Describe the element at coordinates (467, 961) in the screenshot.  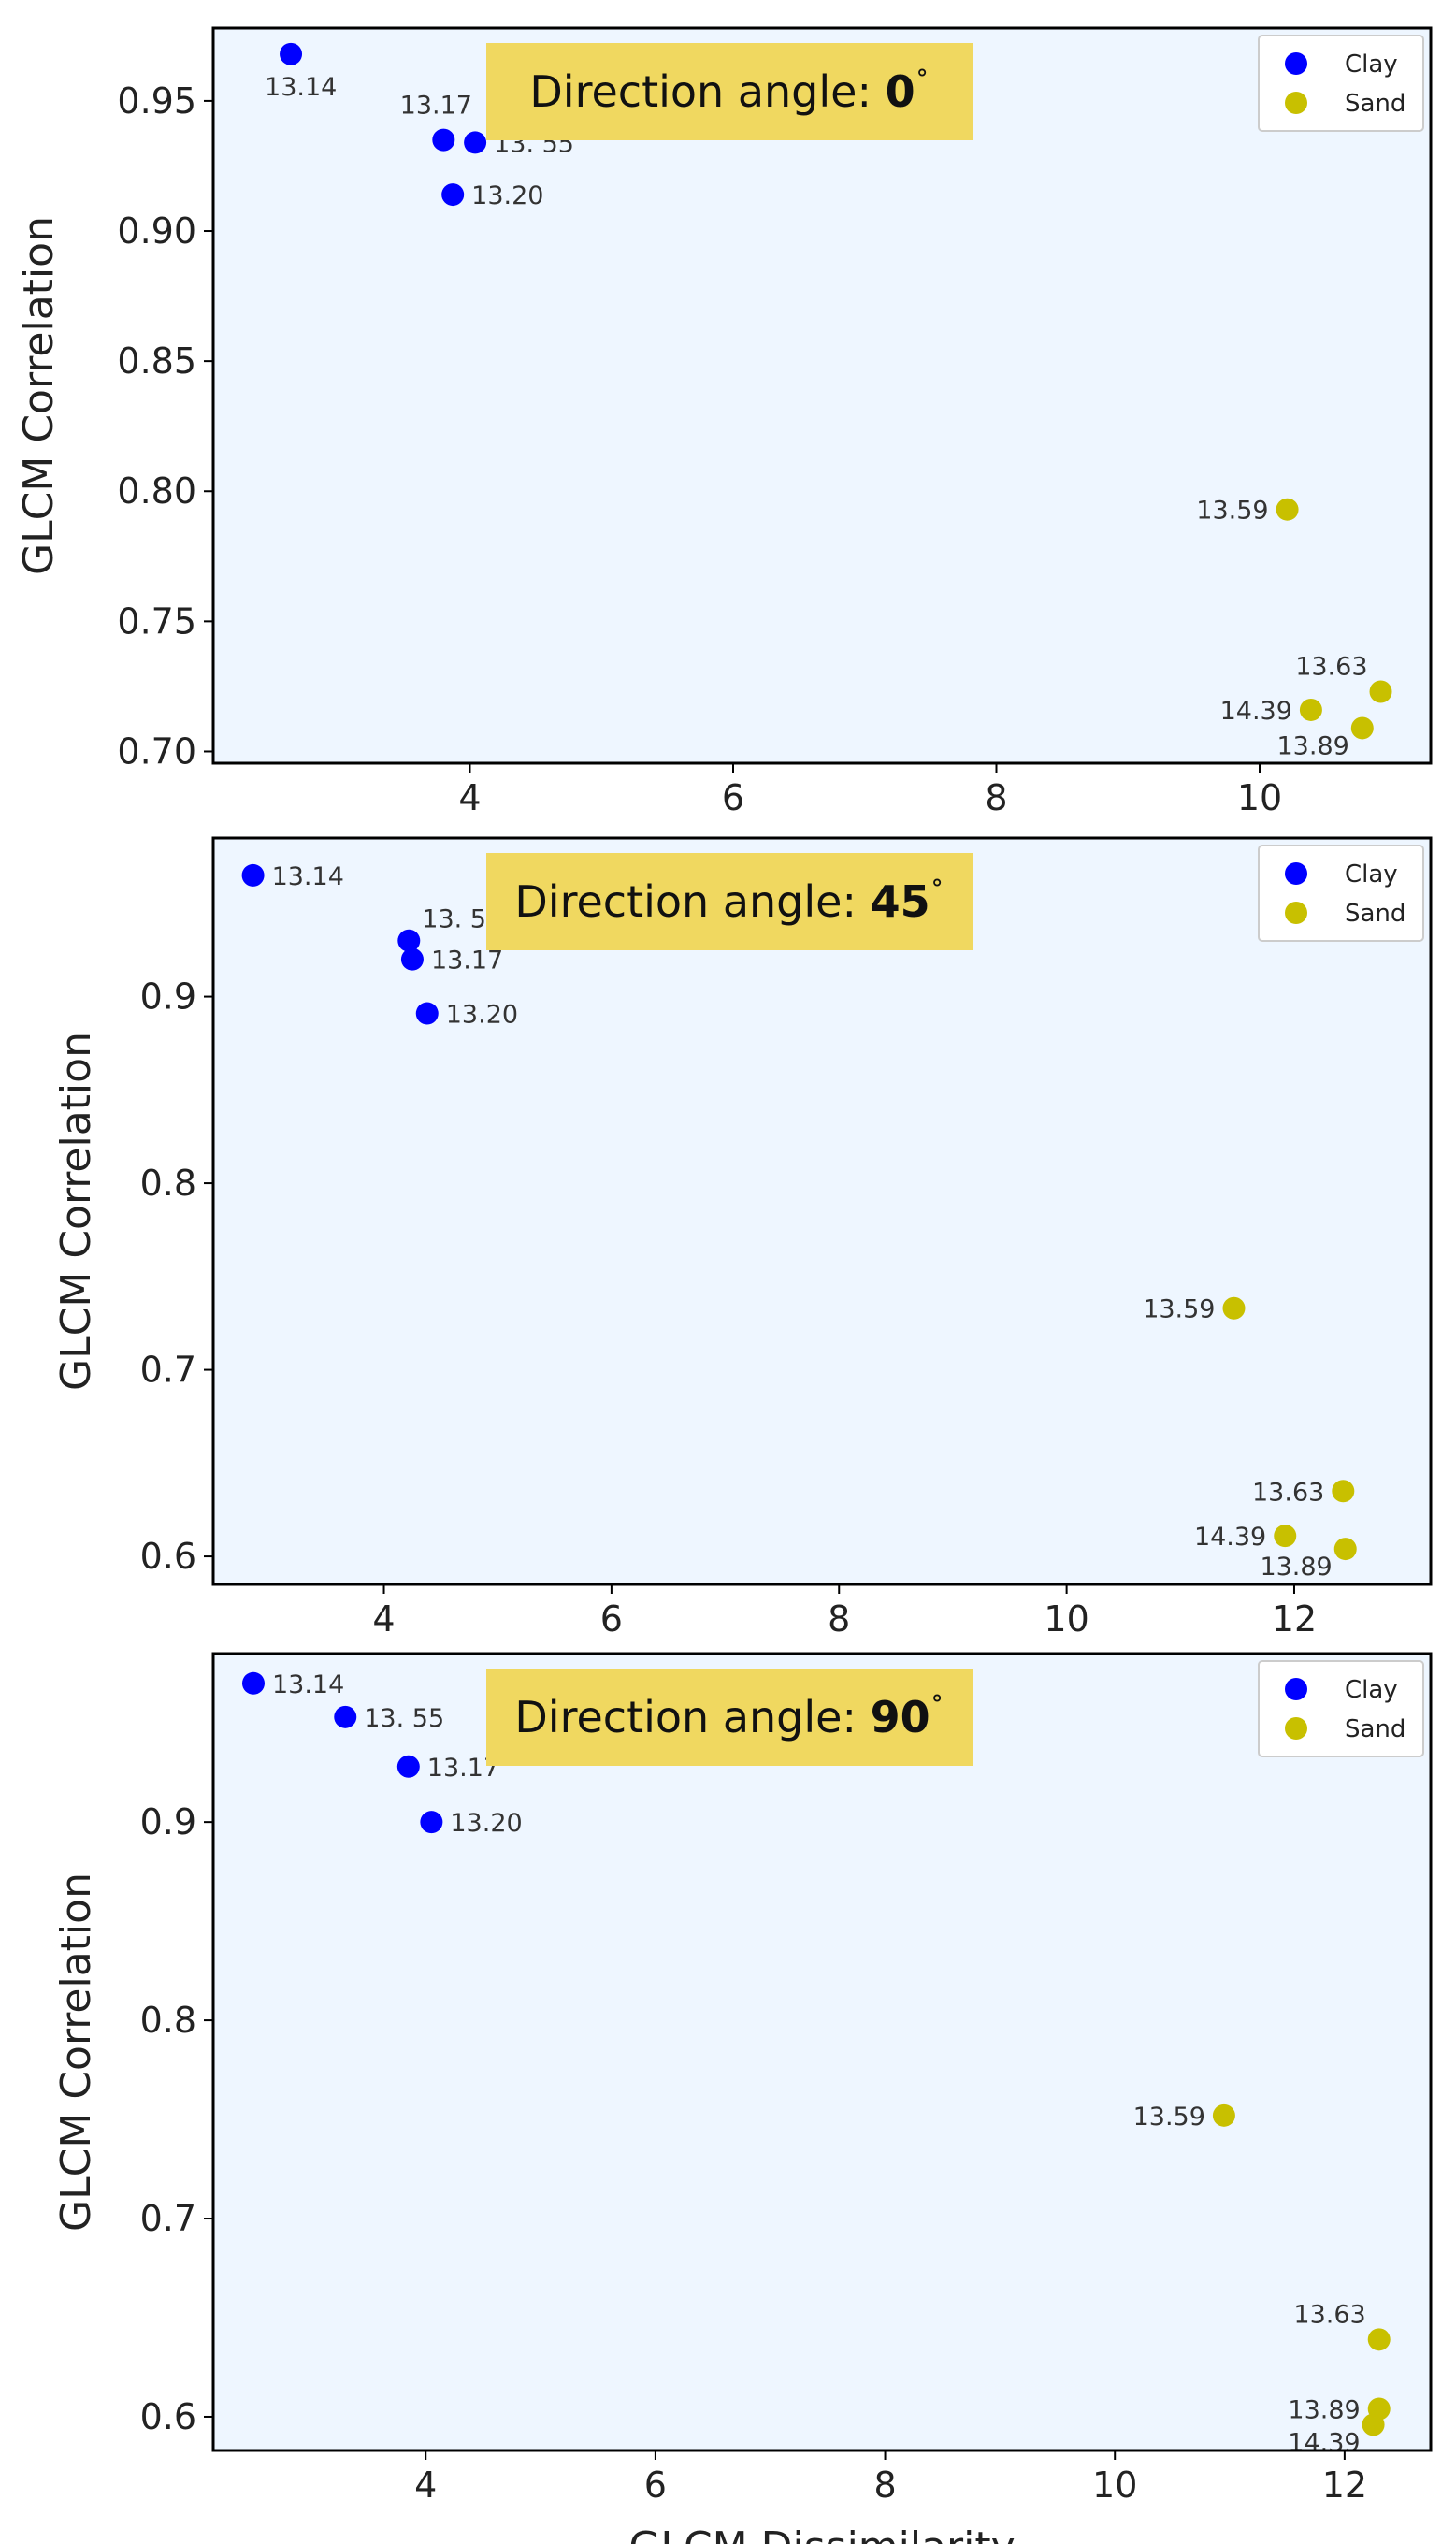
I see `point-label: 13.17` at that location.